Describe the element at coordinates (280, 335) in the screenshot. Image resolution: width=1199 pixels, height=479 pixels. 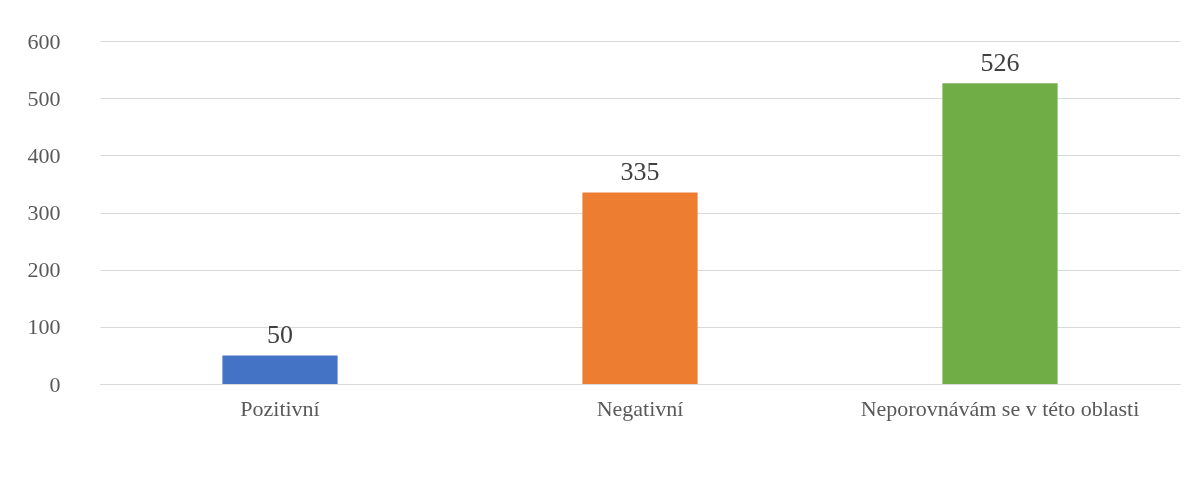
I see `data-label: 50` at that location.